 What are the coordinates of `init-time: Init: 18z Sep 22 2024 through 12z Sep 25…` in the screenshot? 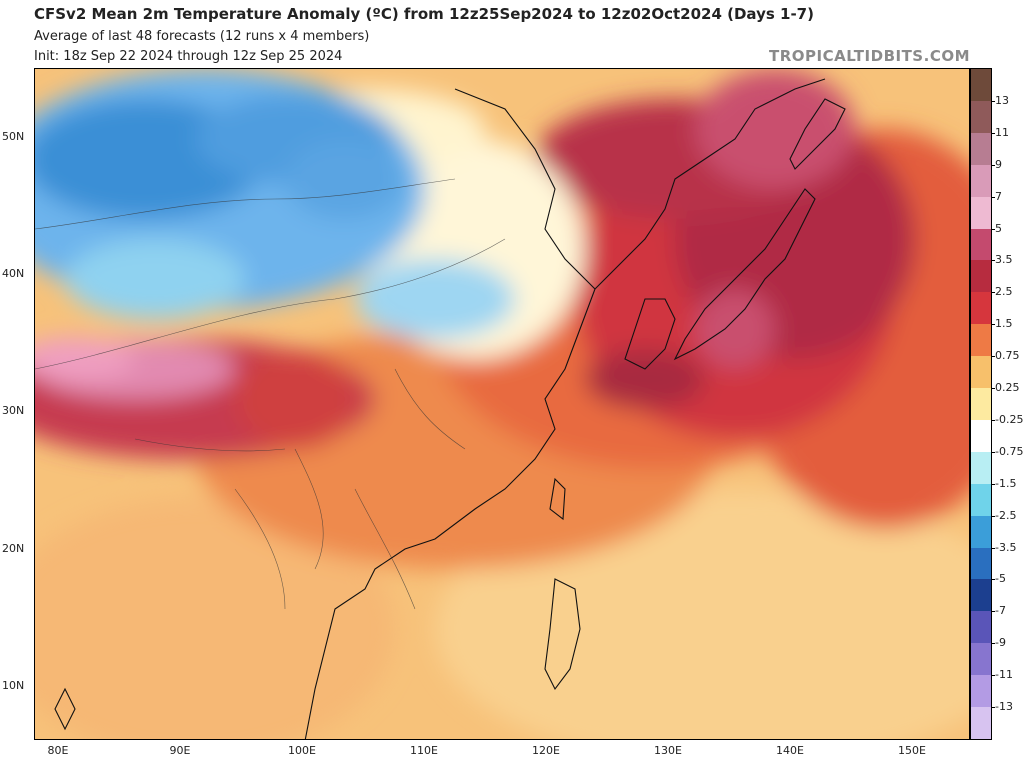 It's located at (188, 56).